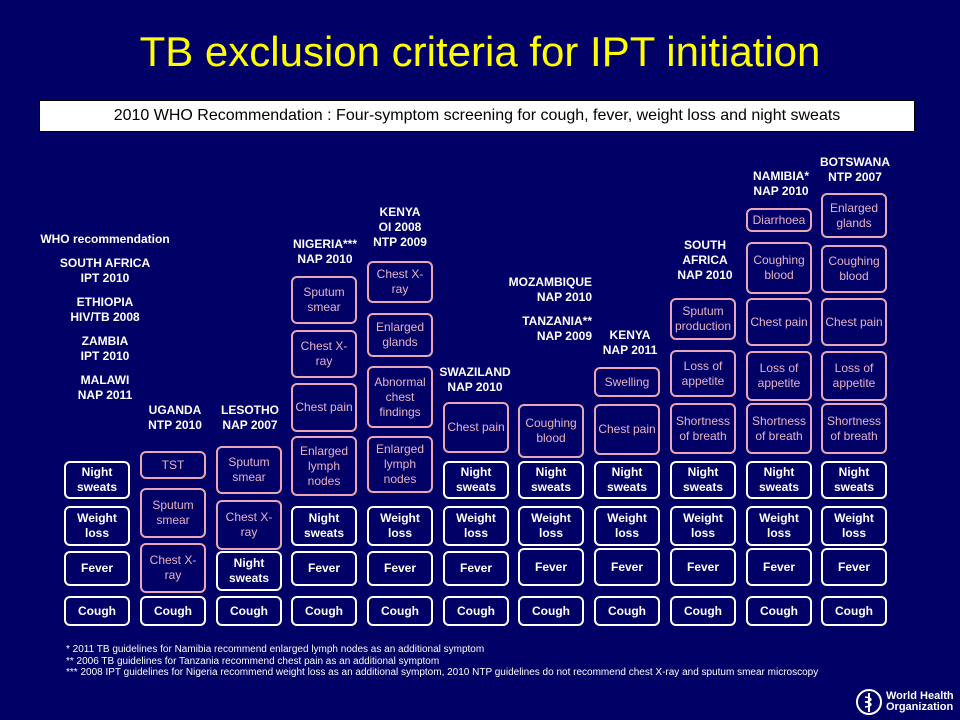 The width and height of the screenshot is (960, 720). What do you see at coordinates (627, 429) in the screenshot?
I see `criterion-box-kenya2: Chest pain` at bounding box center [627, 429].